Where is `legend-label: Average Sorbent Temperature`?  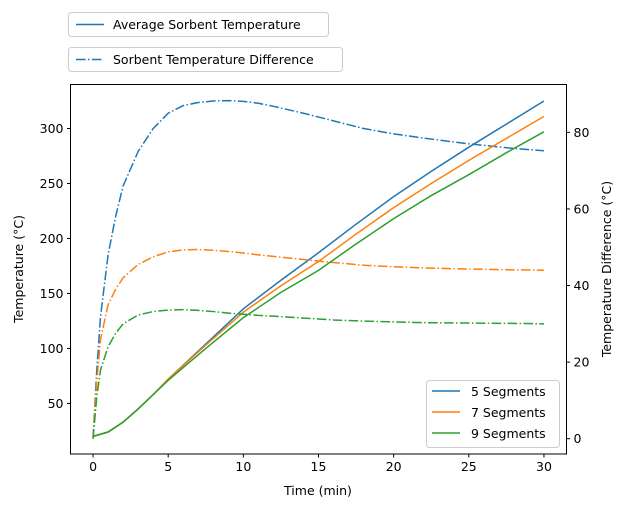
legend-label: Average Sorbent Temperature is located at coordinates (207, 24).